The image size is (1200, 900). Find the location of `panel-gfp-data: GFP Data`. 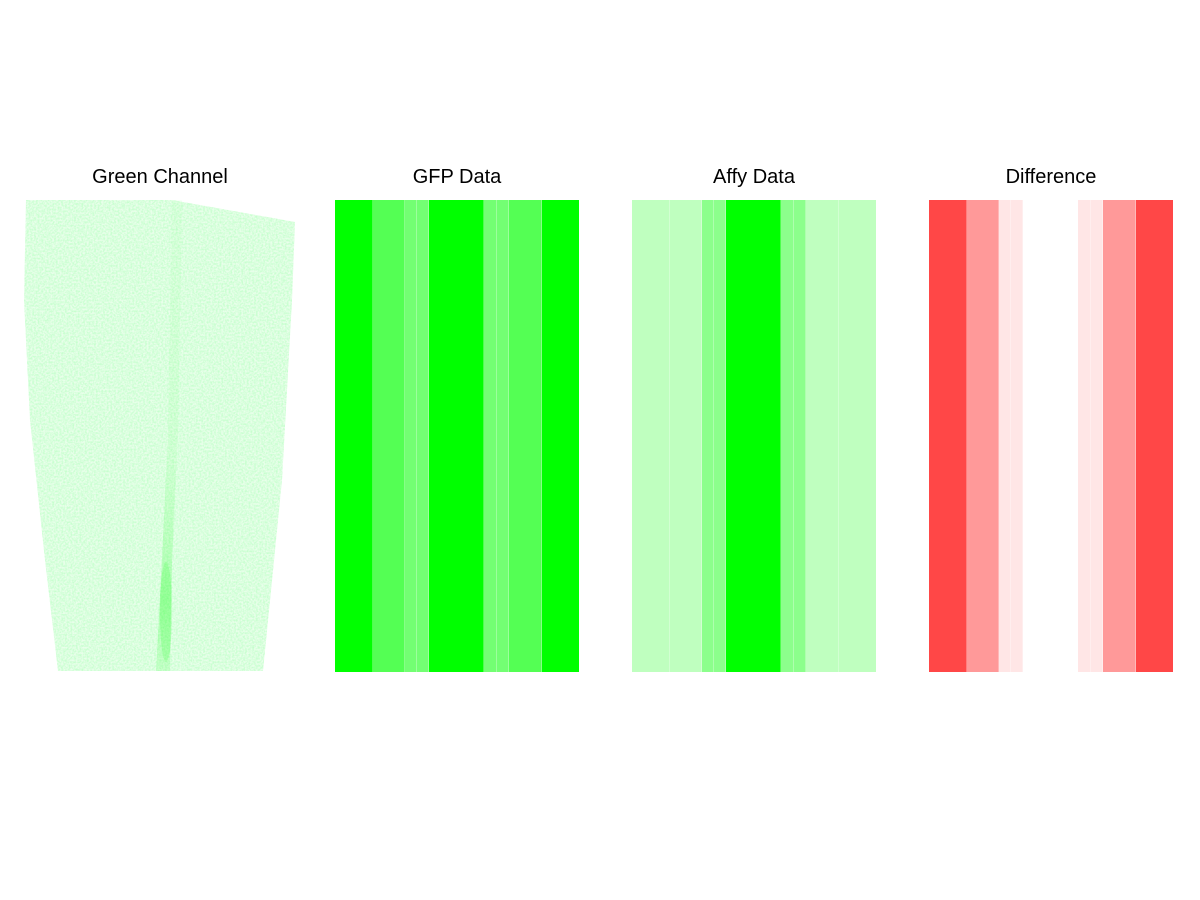

panel-gfp-data: GFP Data is located at coordinates (457, 419).